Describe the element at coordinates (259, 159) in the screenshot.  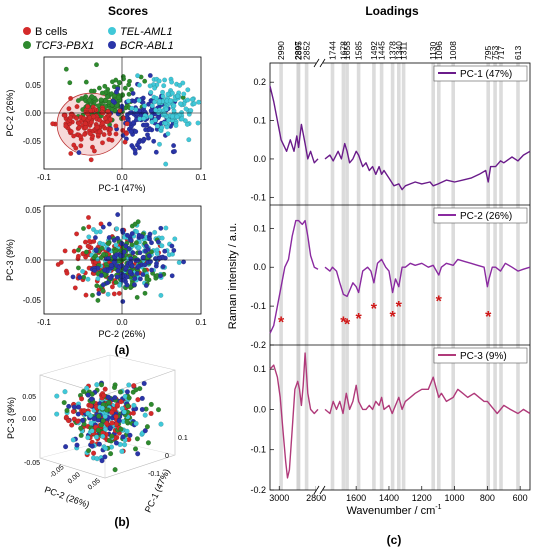
I see `y-tick-label: 0.0` at that location.